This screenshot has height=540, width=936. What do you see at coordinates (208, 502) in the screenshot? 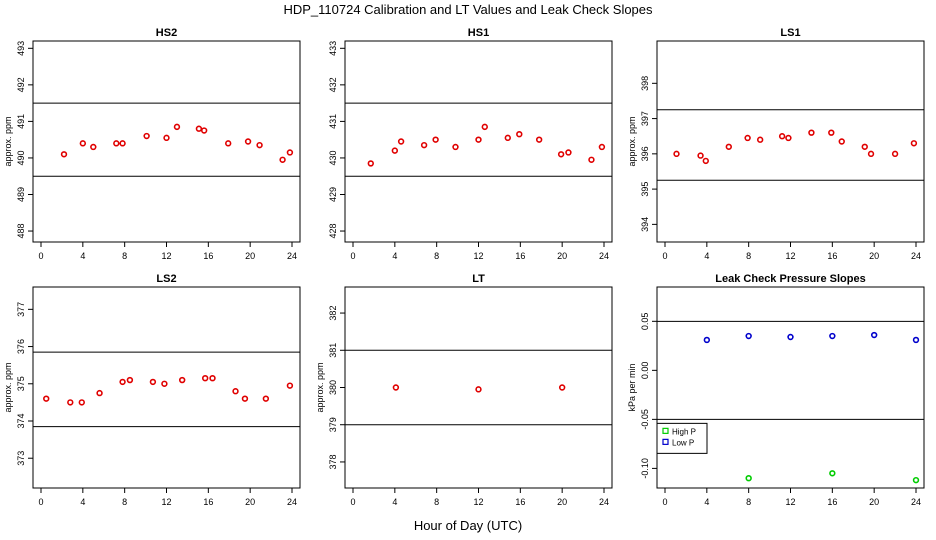
I see `x-tick-label: 16` at bounding box center [208, 502].